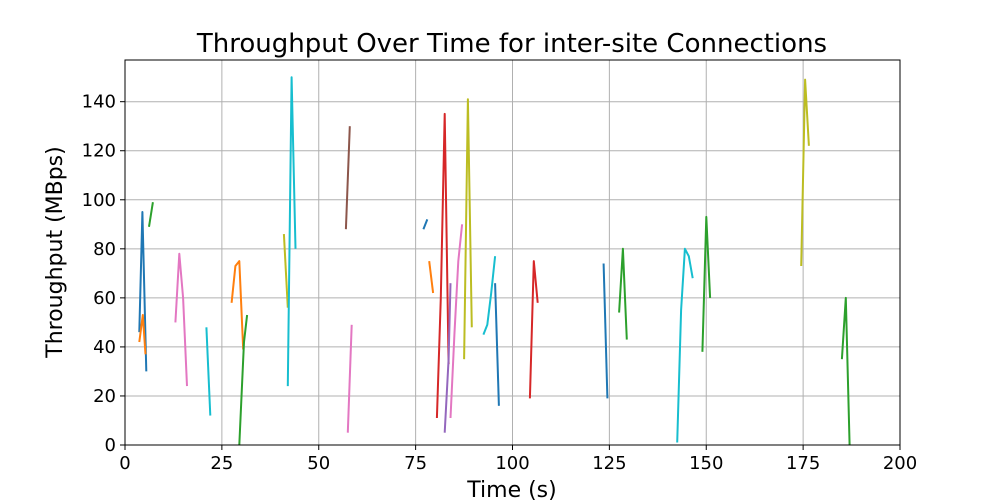 The width and height of the screenshot is (1000, 500). Describe the element at coordinates (99, 102) in the screenshot. I see `y-tick-label: 140` at that location.